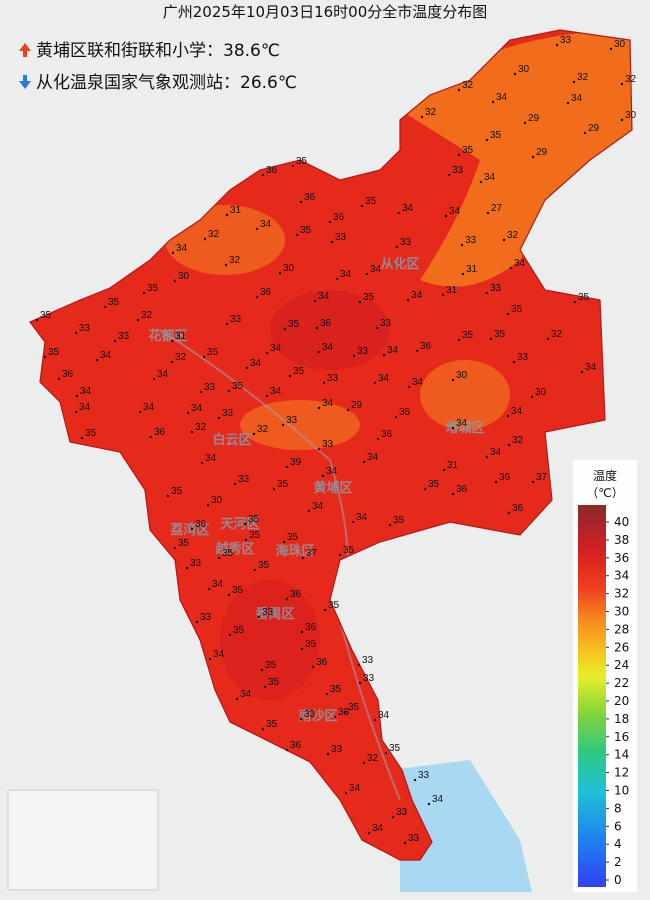  I want to click on legend-tick-label: 2, so click(618, 862).